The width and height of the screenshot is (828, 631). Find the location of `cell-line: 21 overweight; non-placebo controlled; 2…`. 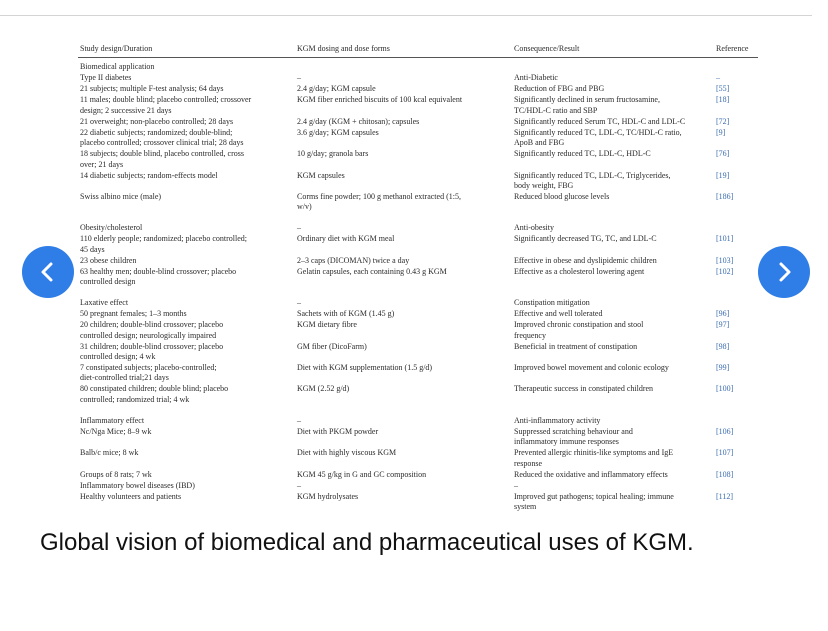

cell-line: 21 overweight; non-placebo controlled; 2… is located at coordinates (157, 121).